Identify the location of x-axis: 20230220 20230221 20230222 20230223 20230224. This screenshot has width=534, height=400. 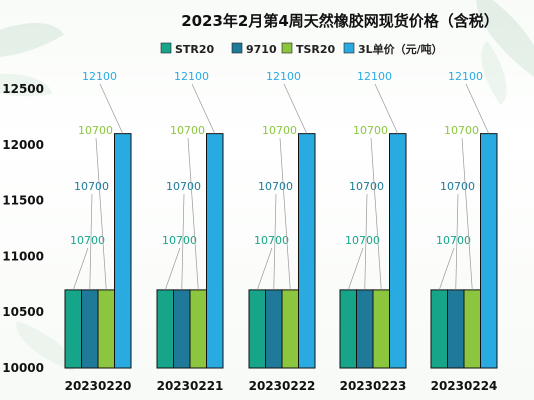
(281, 386).